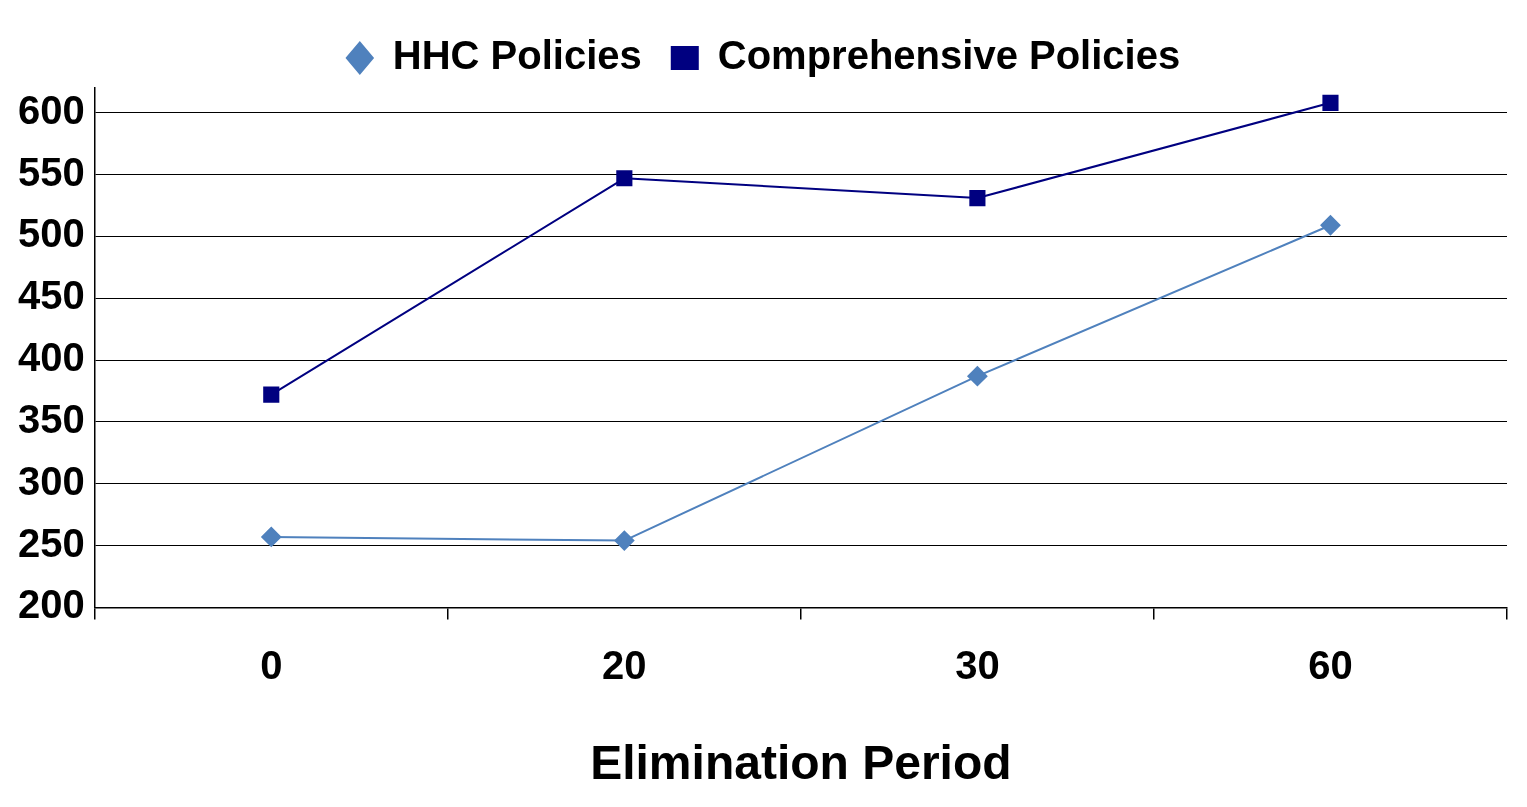  Describe the element at coordinates (51, 357) in the screenshot. I see `y-tick-label: 400` at that location.